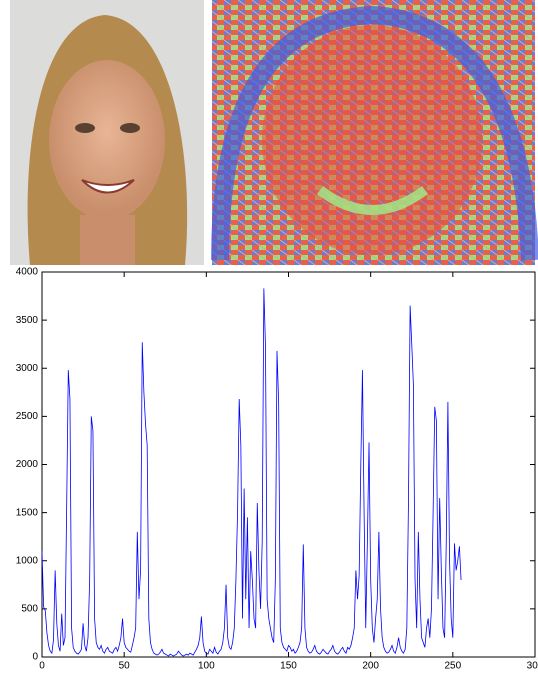 The image size is (538, 677). What do you see at coordinates (27, 560) in the screenshot?
I see `y-tick-label: 1000` at bounding box center [27, 560].